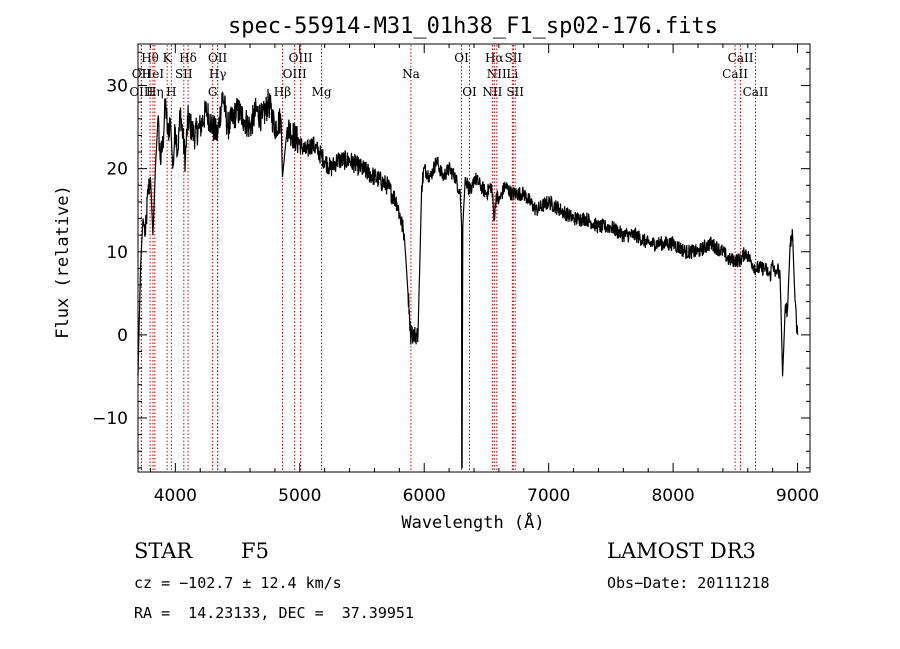  Describe the element at coordinates (117, 253) in the screenshot. I see `y-tick-label-2: 10` at that location.